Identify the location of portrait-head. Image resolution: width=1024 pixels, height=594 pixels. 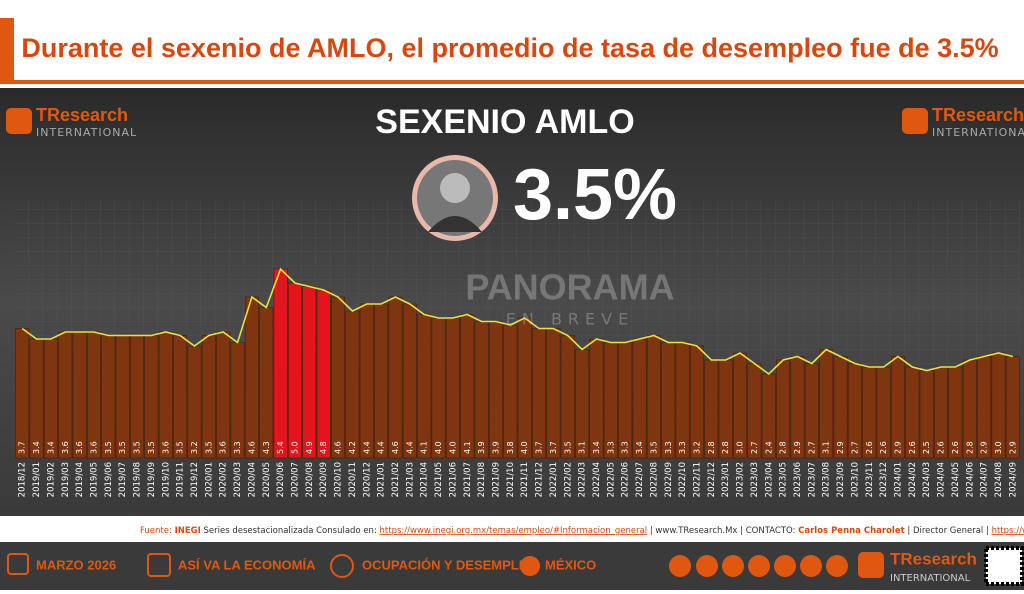
(455, 188).